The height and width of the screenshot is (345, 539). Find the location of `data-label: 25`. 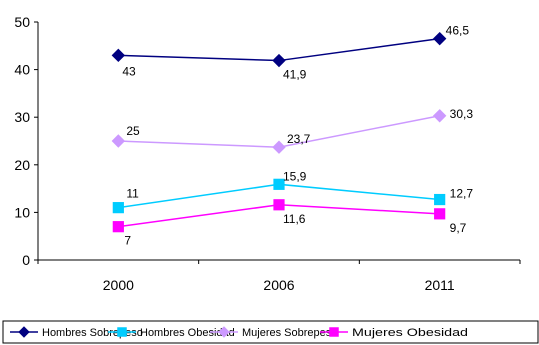

data-label: 25 is located at coordinates (133, 131).